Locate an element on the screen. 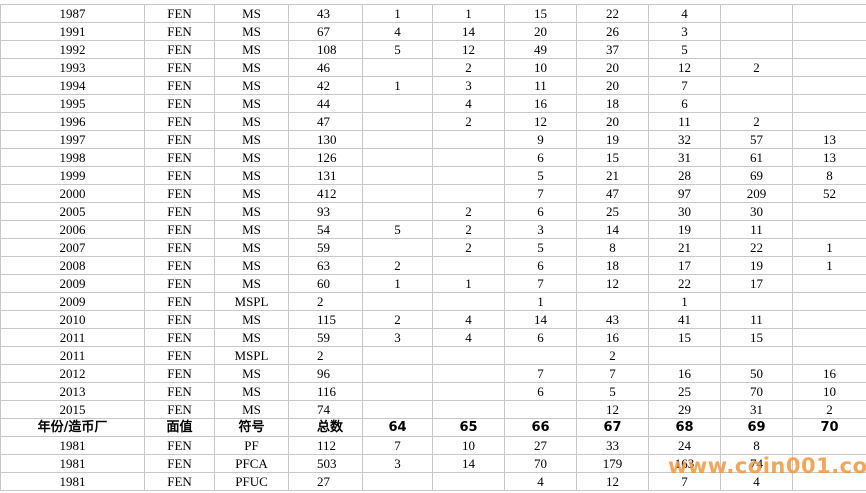  cell: 2008 is located at coordinates (72, 265).